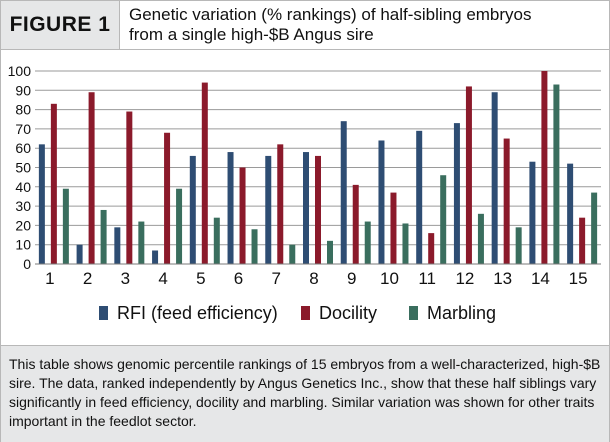 The width and height of the screenshot is (610, 442). What do you see at coordinates (23, 168) in the screenshot?
I see `y-tick-label: 50` at bounding box center [23, 168].